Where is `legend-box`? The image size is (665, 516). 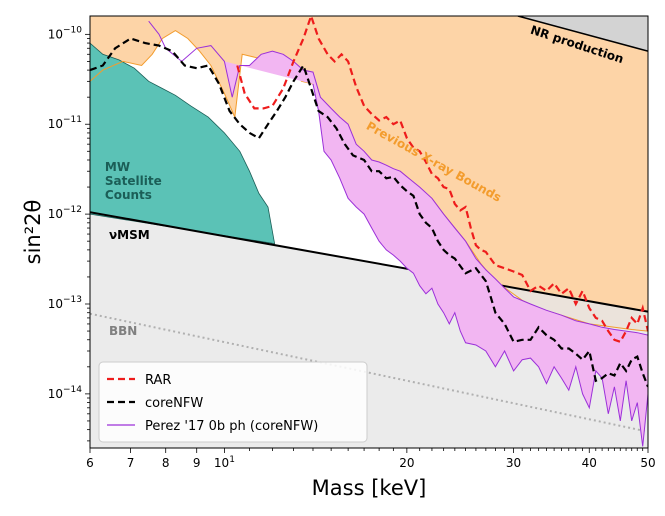
legend-box is located at coordinates (233, 402).